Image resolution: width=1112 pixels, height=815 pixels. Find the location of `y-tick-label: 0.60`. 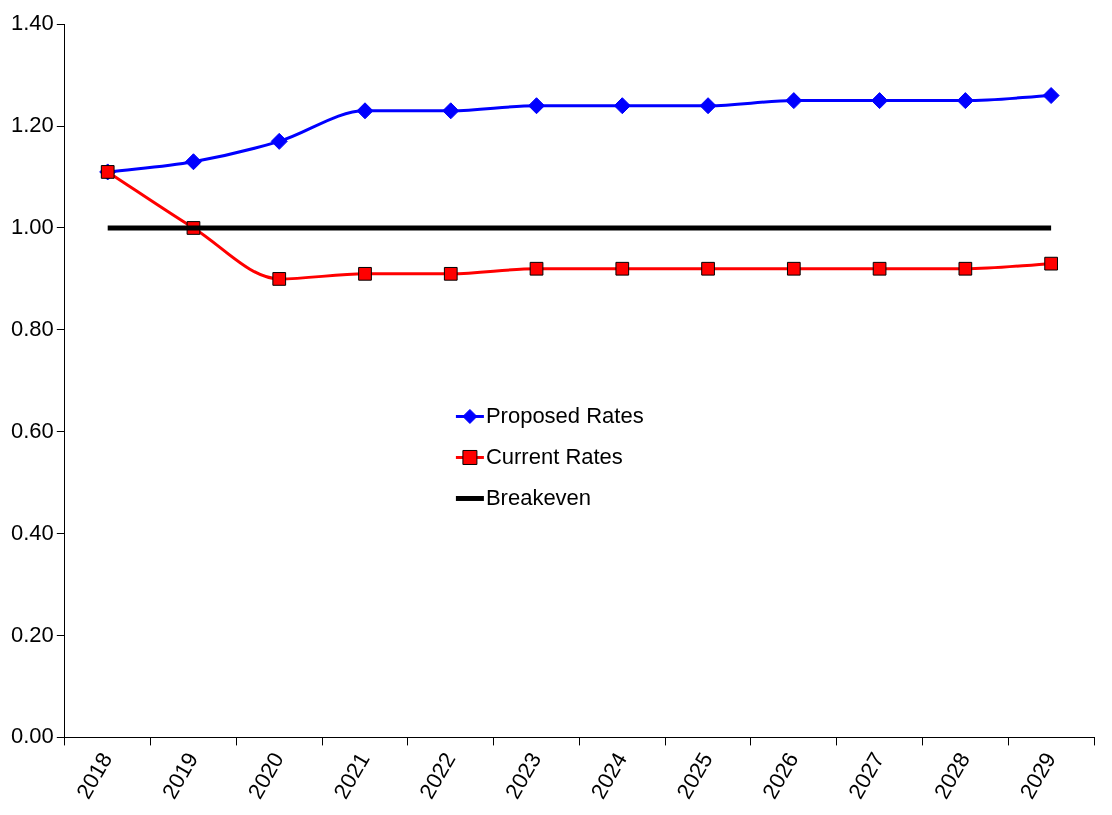

y-tick-label: 0.60 is located at coordinates (32, 430).